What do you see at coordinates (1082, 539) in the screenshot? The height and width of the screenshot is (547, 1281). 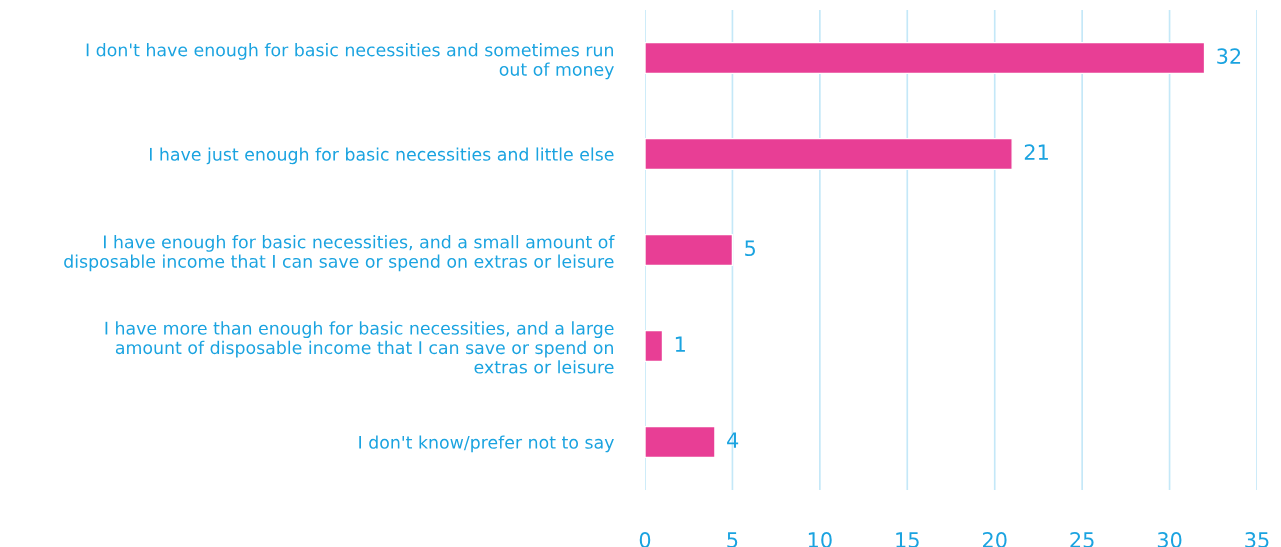 I see `x-tick-label: 25` at bounding box center [1082, 539].